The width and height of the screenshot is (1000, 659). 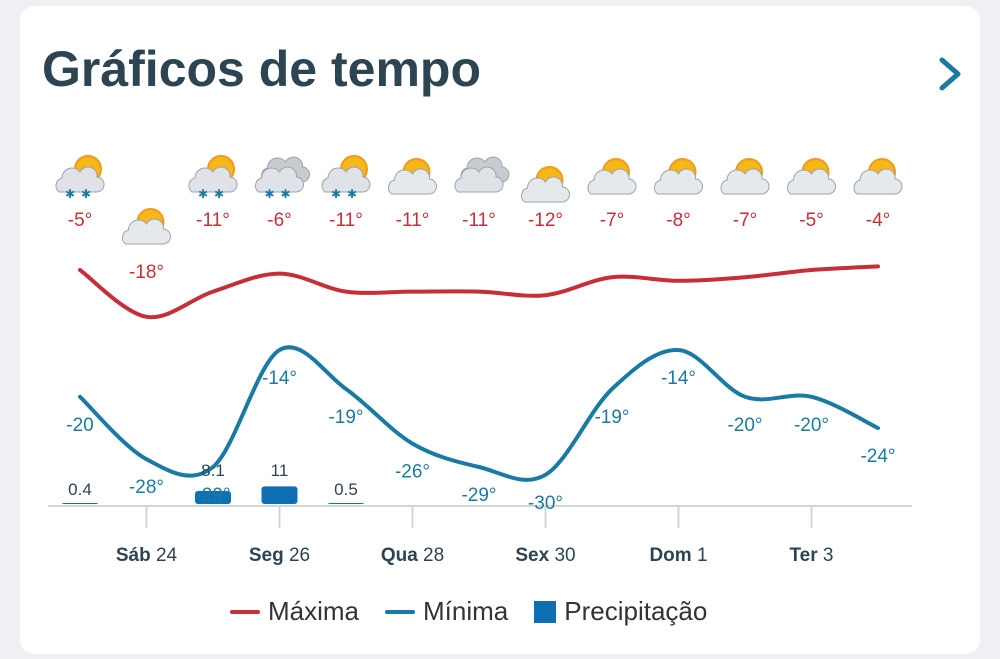 What do you see at coordinates (146, 487) in the screenshot?
I see `min-value-label: -28°` at bounding box center [146, 487].